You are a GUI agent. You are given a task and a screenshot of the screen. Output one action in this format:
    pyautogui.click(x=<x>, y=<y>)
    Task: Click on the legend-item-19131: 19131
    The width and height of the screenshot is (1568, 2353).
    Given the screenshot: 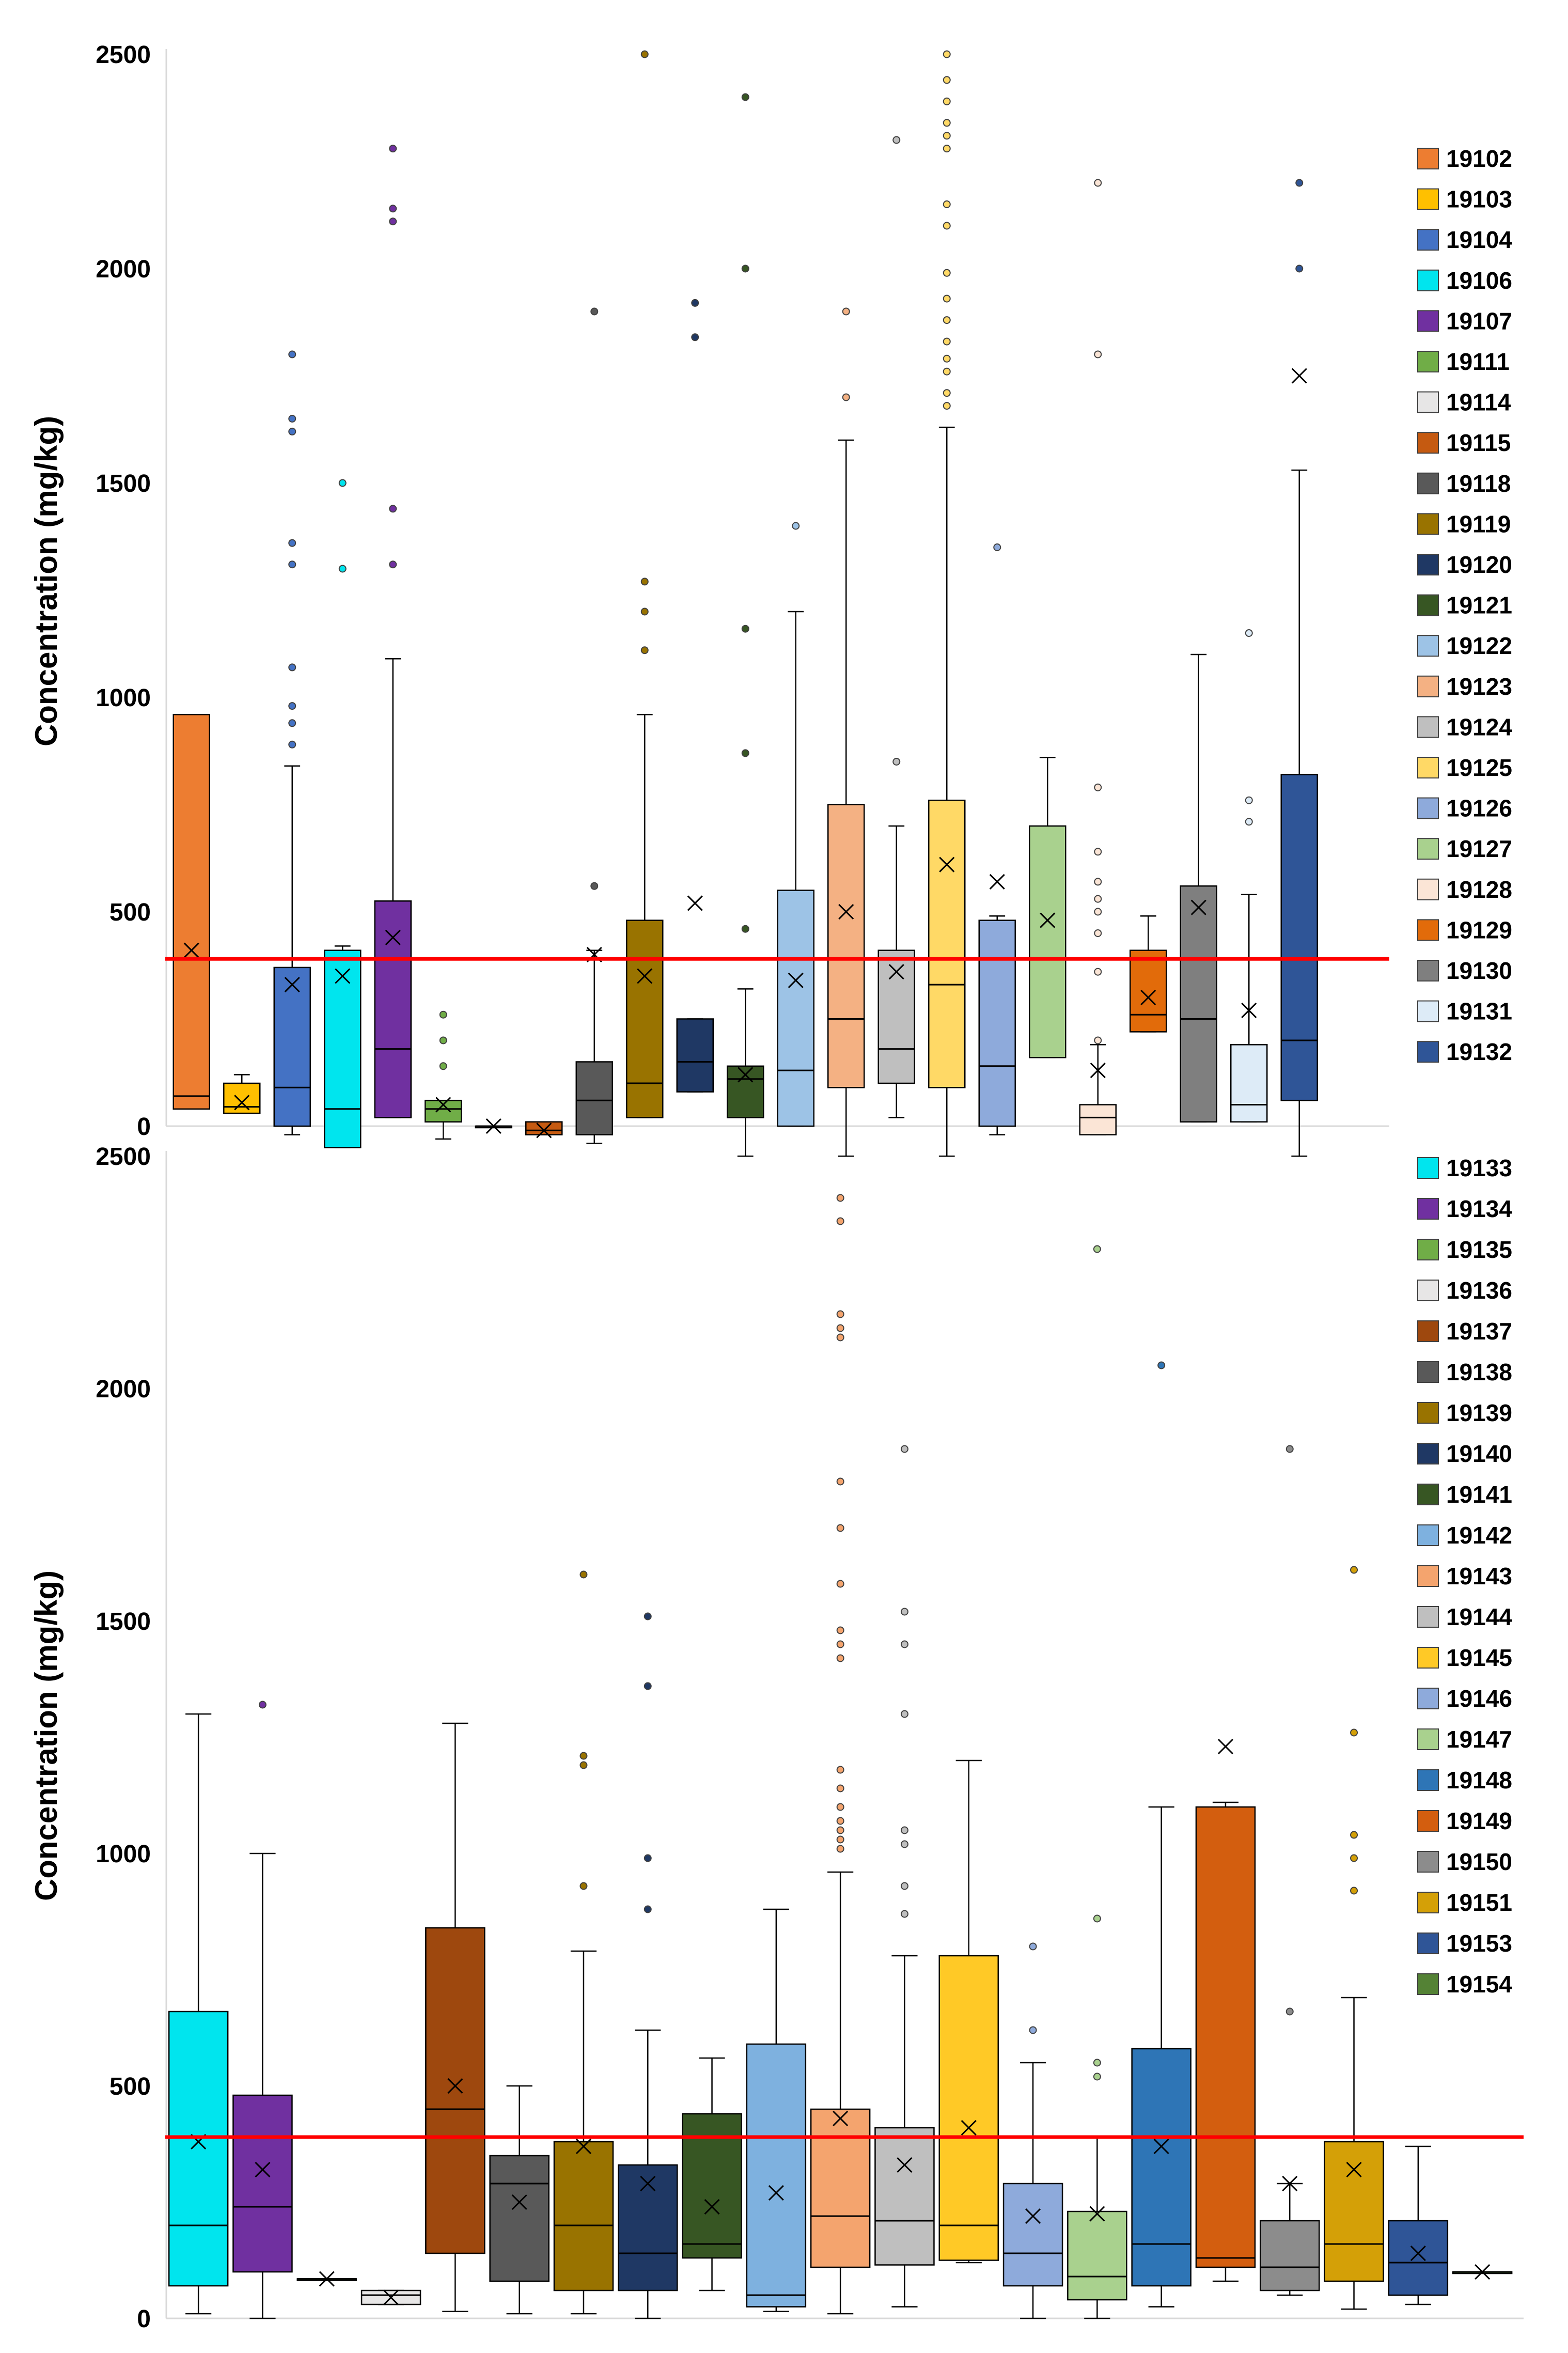 What is the action you would take?
    pyautogui.click(x=1465, y=1012)
    